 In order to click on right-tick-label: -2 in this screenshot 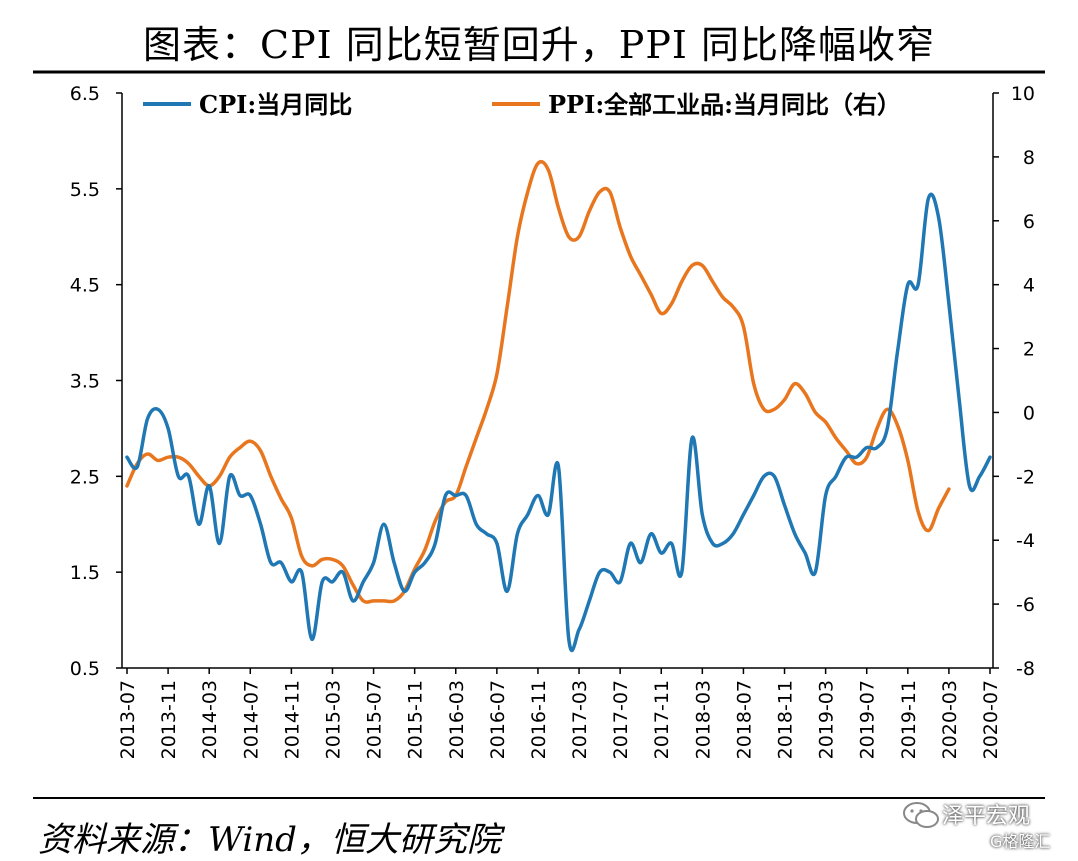, I will do `click(1025, 477)`.